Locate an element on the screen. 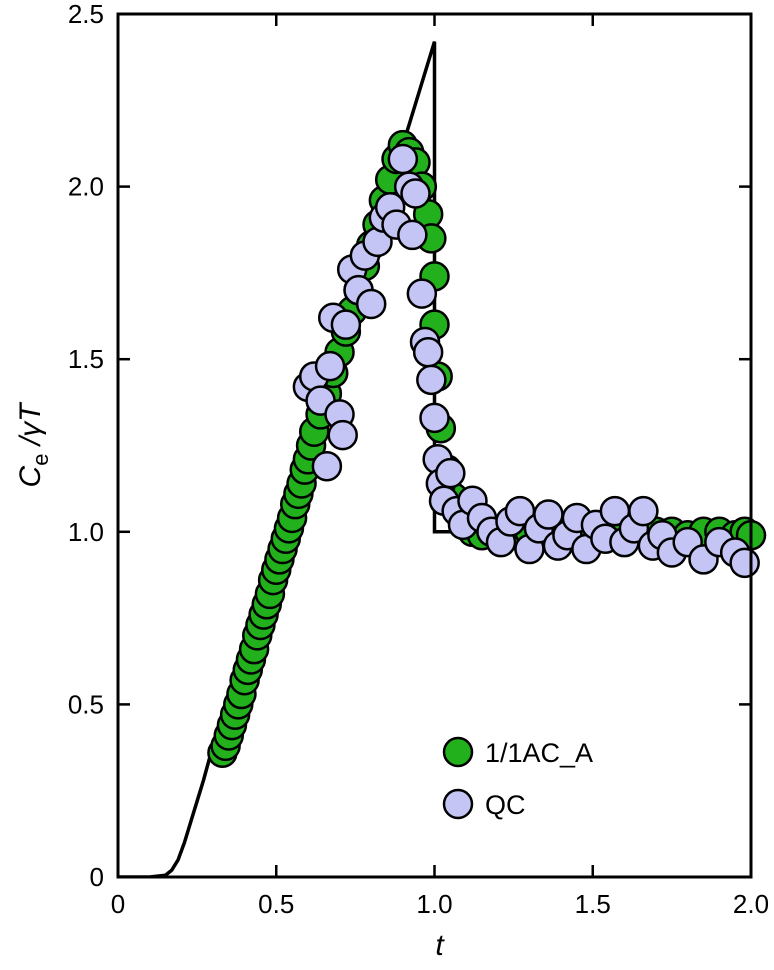  legend-label-1-1ac-a: 1/1AC_A is located at coordinates (539, 753).